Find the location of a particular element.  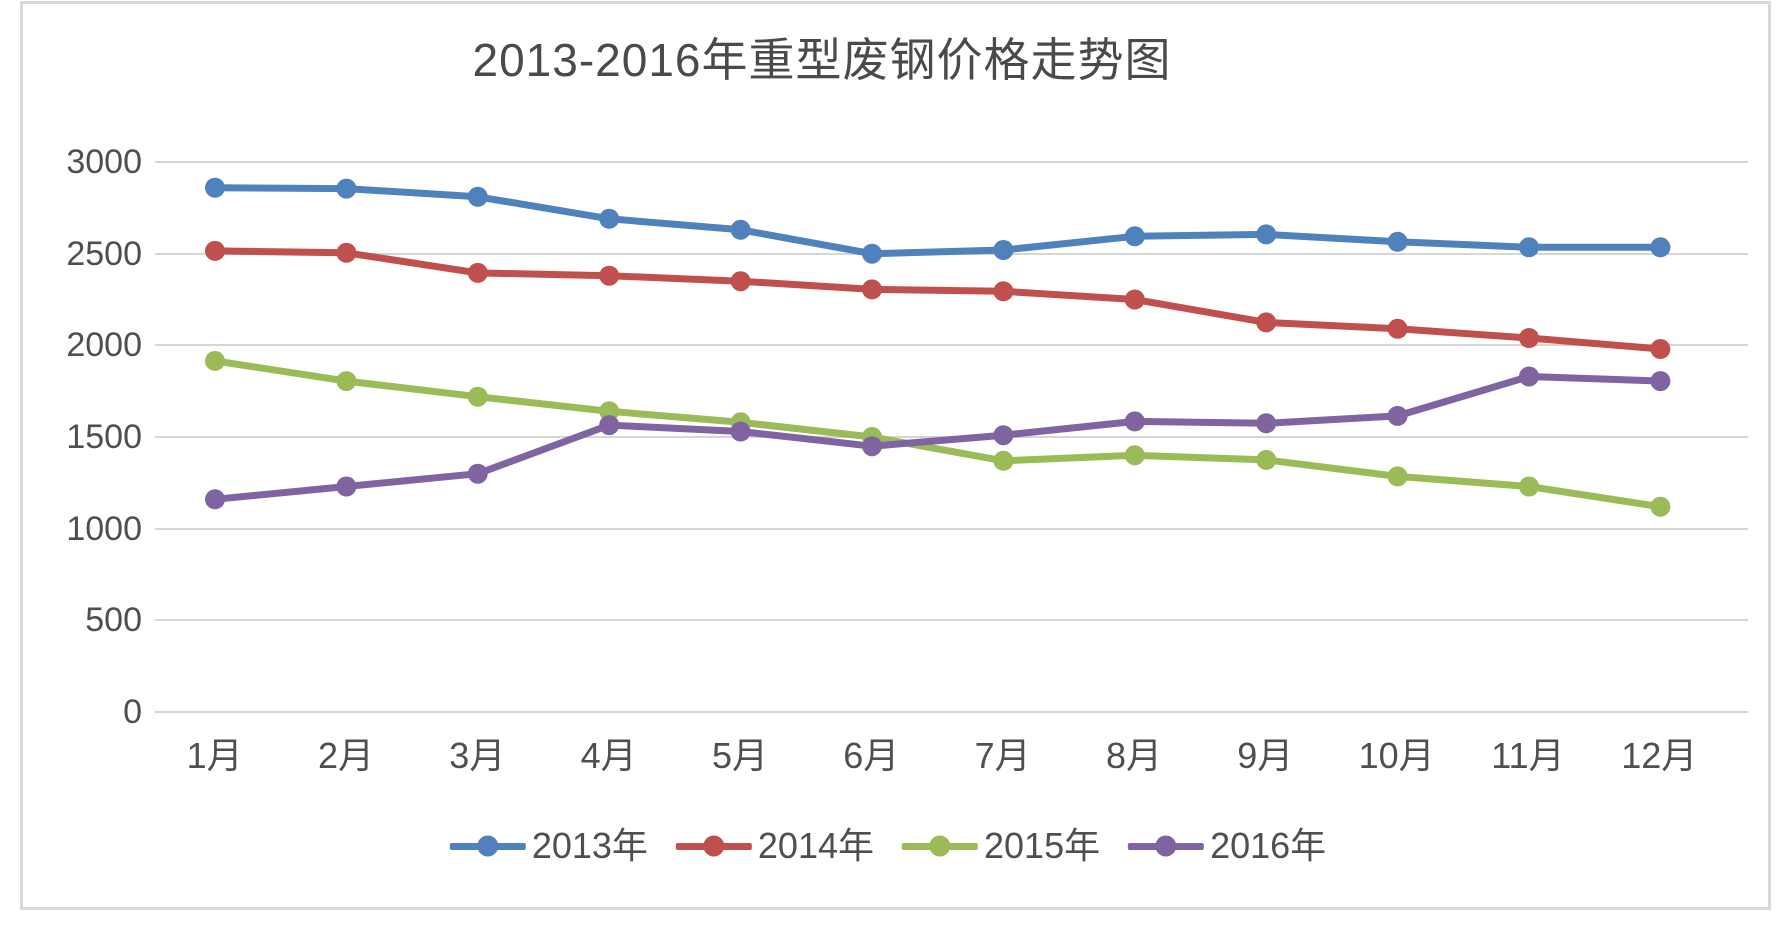

series-line-2016年 is located at coordinates (937, 438).